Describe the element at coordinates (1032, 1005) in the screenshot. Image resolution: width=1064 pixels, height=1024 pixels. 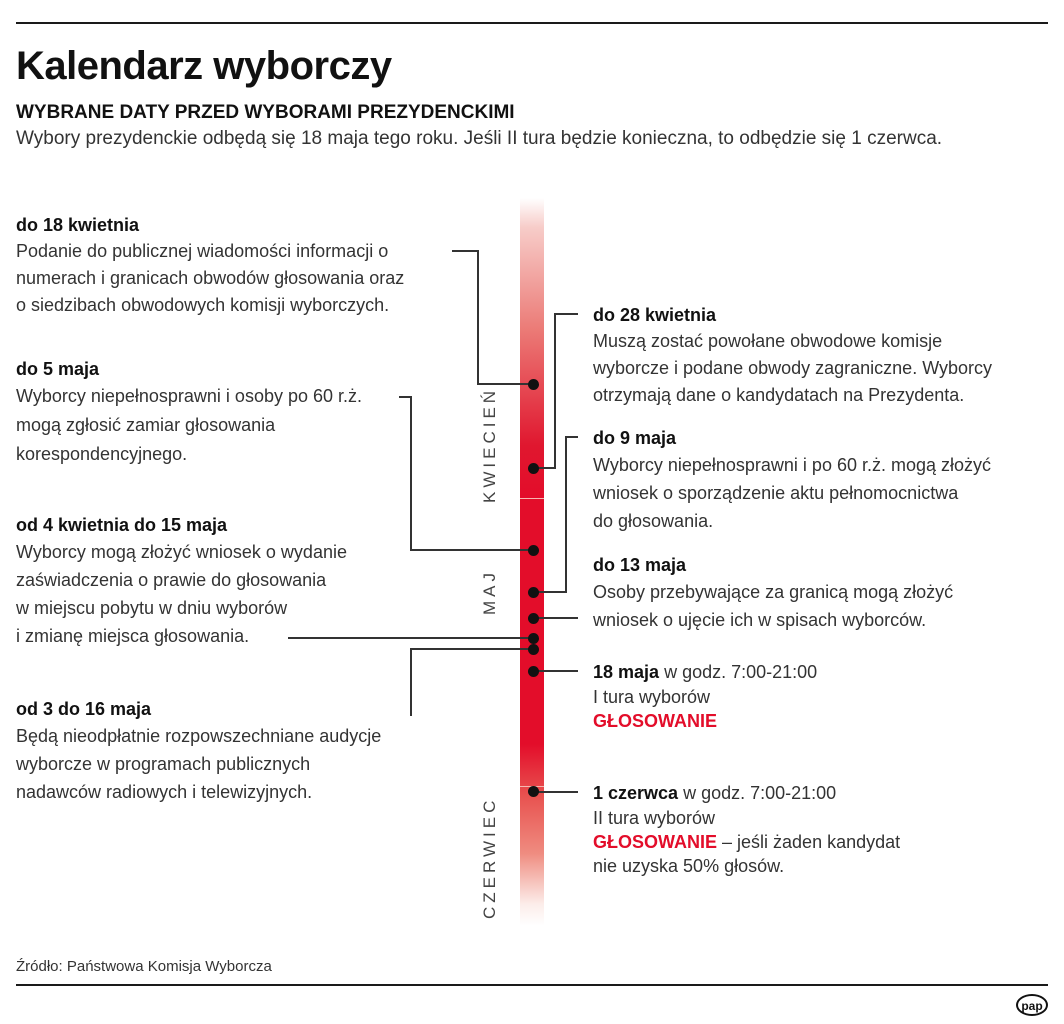
I see `pap-logo-icon: pap` at that location.